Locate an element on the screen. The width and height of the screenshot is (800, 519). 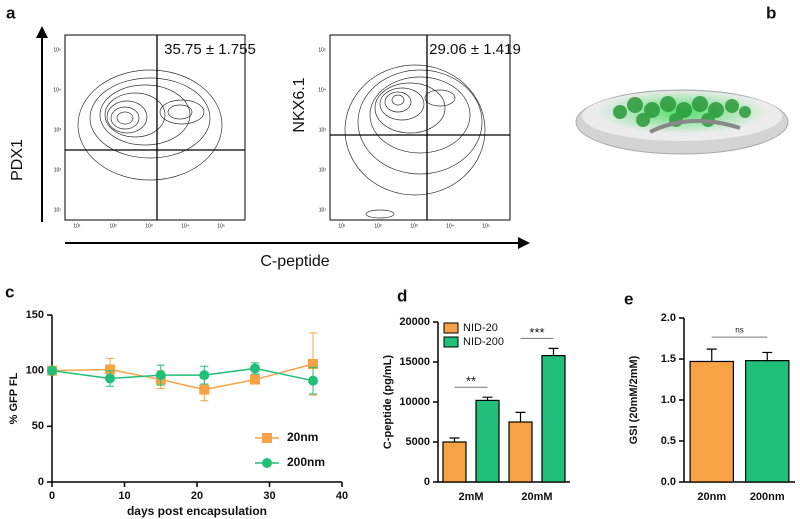
x-axis-label: days post encapsulation is located at coordinates (197, 511).